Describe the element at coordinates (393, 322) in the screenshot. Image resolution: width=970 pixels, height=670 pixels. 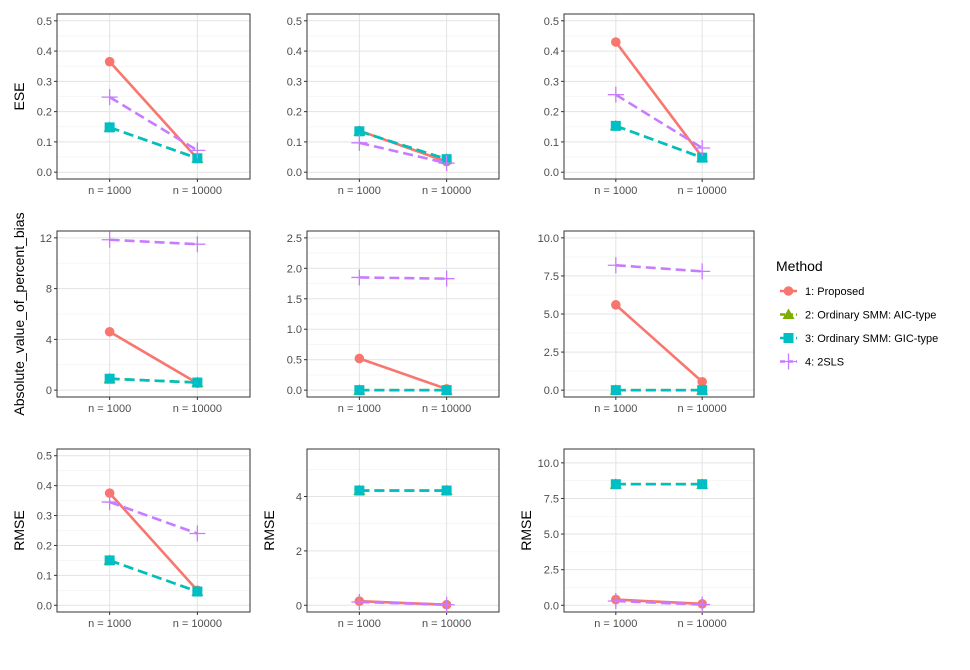
I see `panel-r2c2: 0.0 0.5 1.0 1.5 2.0 2.5 n = 1000 n = 10000` at that location.